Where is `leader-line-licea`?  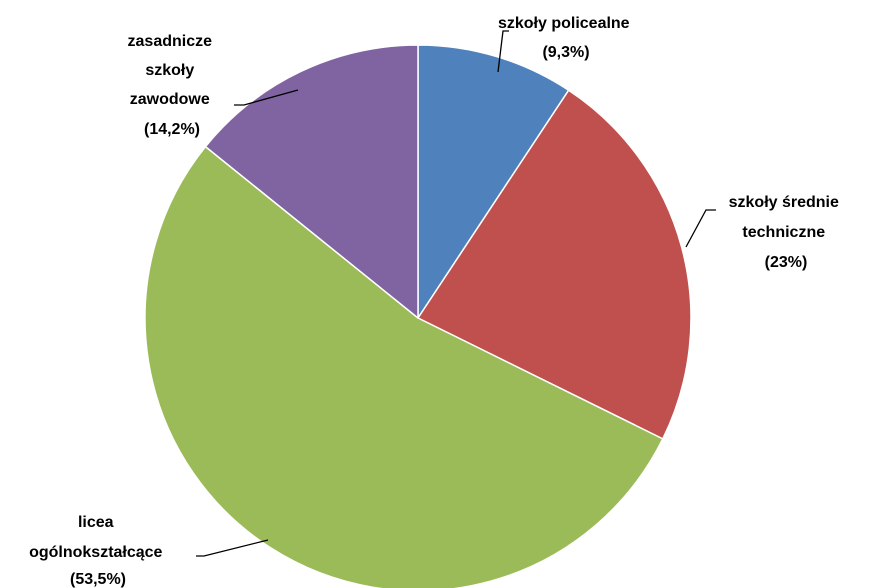
leader-line-licea is located at coordinates (232, 548).